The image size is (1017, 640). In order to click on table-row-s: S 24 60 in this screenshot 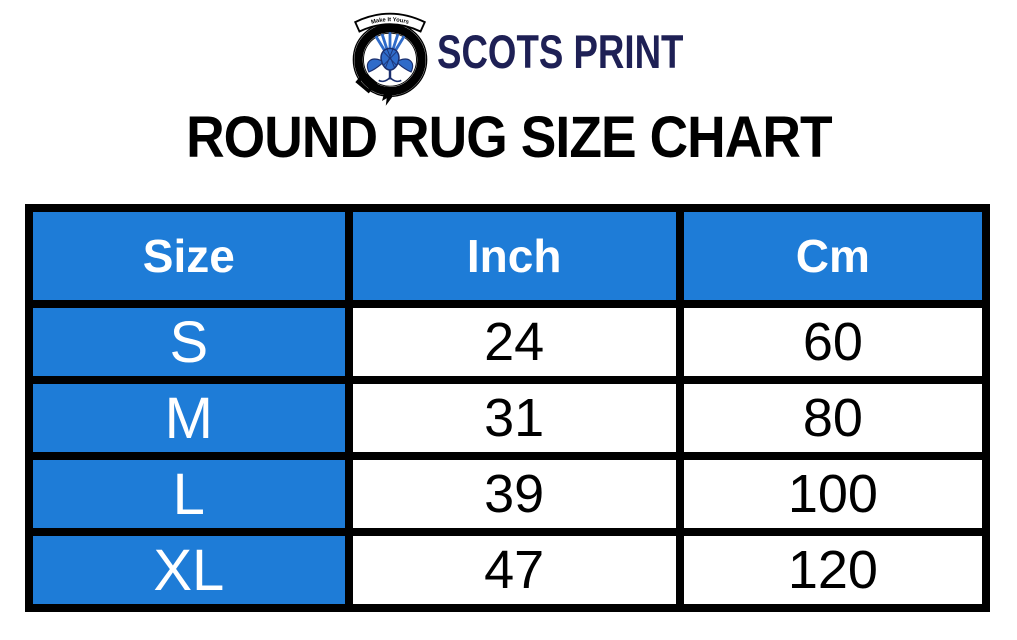, I will do `click(508, 342)`.